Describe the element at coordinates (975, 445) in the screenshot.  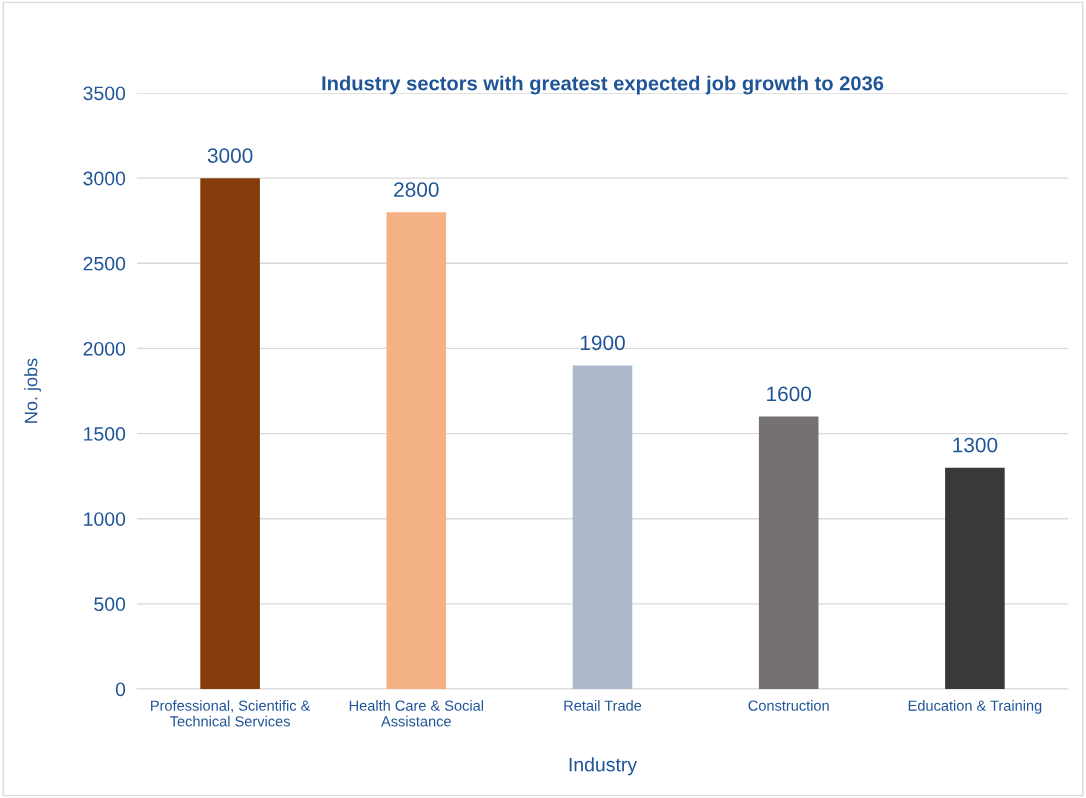
I see `data-label: 1300` at that location.